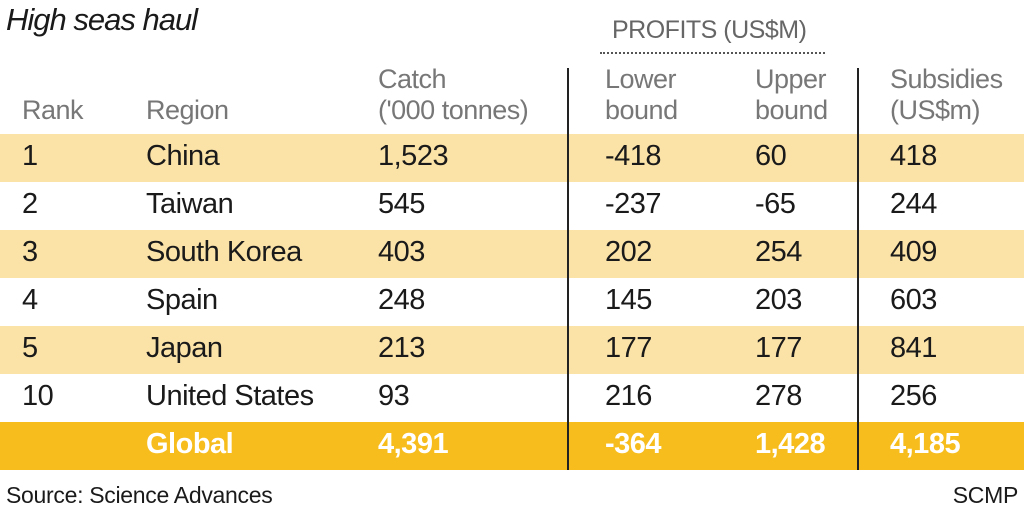 This screenshot has height=512, width=1024. Describe the element at coordinates (512, 302) in the screenshot. I see `table-row: 4 Spain 248 145 203 603` at that location.